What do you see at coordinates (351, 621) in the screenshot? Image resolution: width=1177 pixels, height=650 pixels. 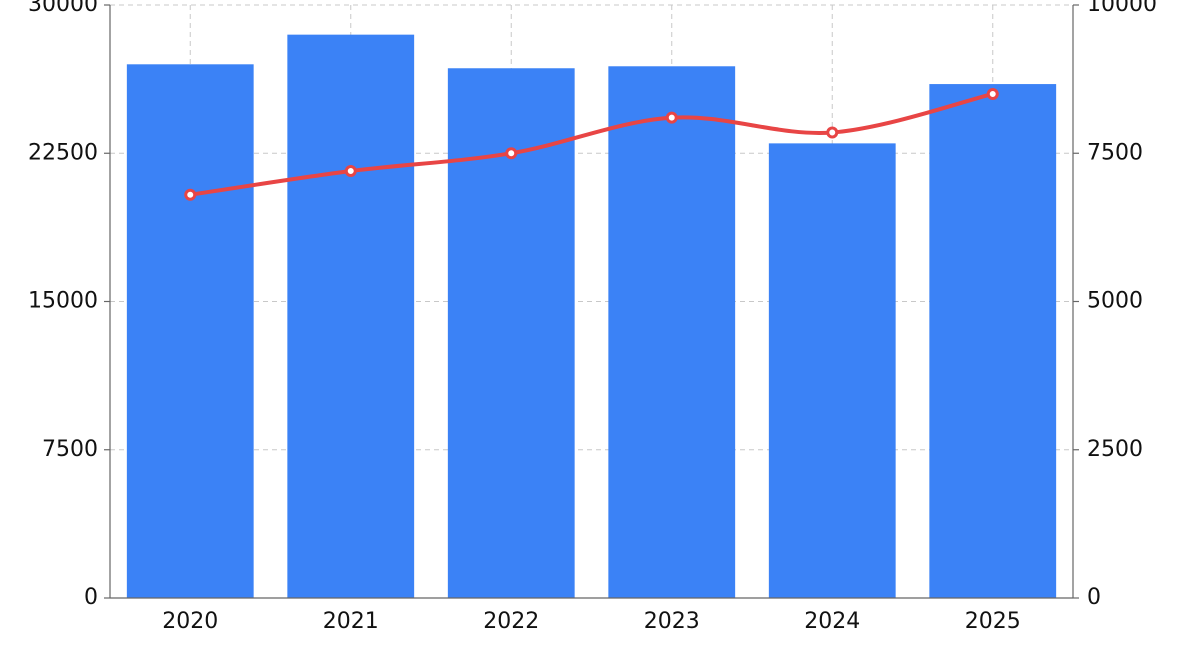 I see `x-tick-label: 2021` at bounding box center [351, 621].